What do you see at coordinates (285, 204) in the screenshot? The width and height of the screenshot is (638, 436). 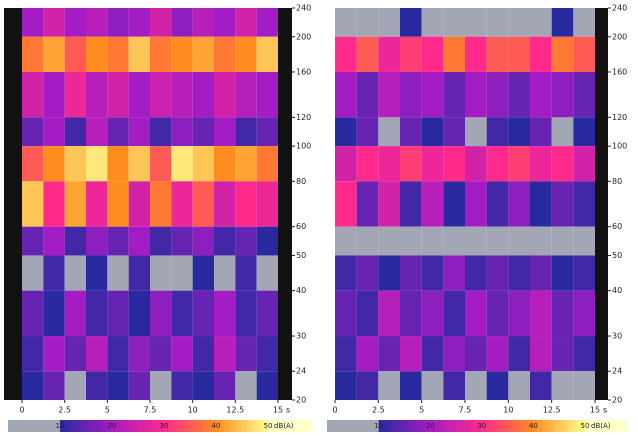 I see `frame-strip` at bounding box center [285, 204].